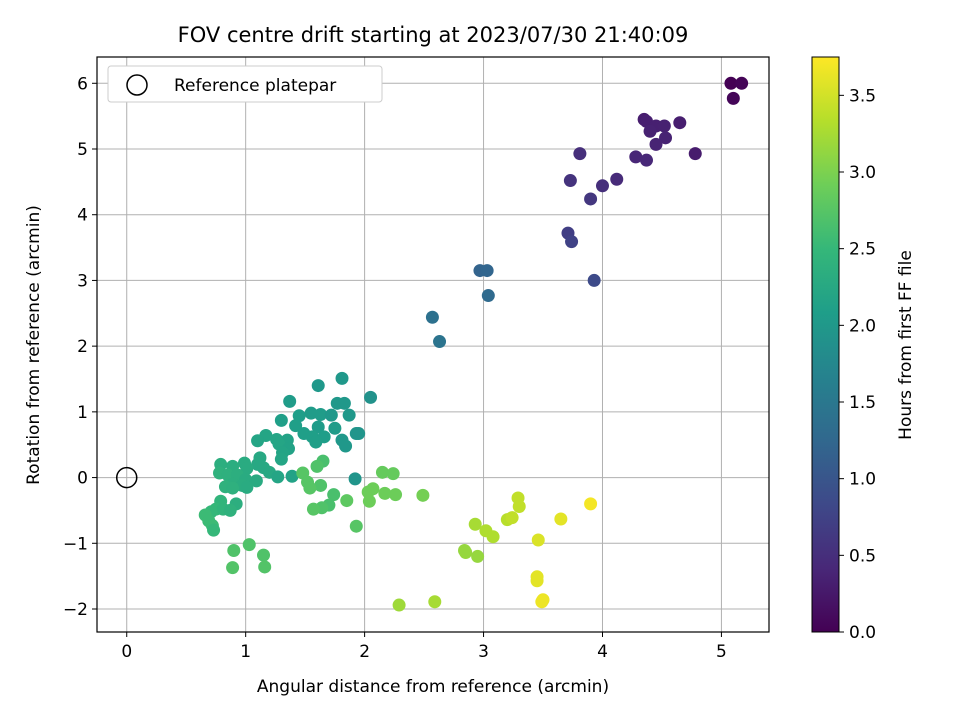 This screenshot has width=960, height=720. I want to click on x-tick-label: 0, so click(126, 652).